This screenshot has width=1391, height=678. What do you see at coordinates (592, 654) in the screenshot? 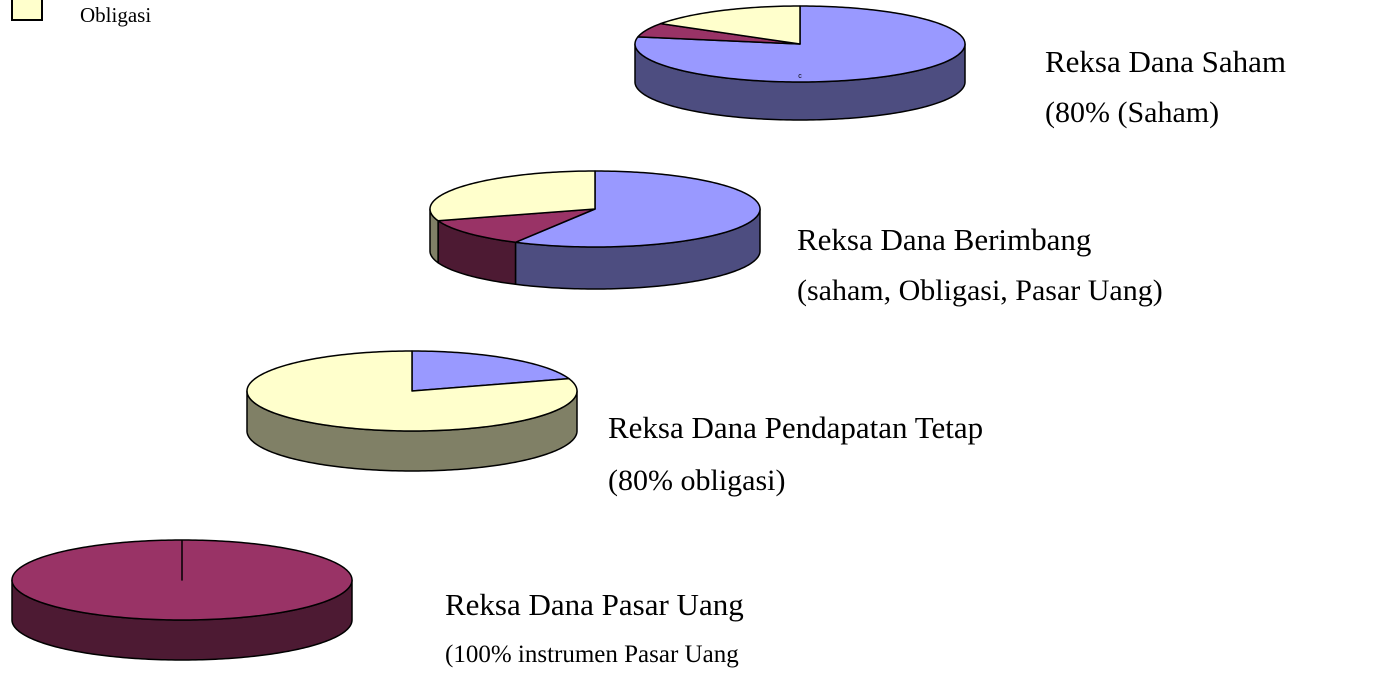
I see `chart-subtitle: (100% instrumen Pasar Uang` at bounding box center [592, 654].